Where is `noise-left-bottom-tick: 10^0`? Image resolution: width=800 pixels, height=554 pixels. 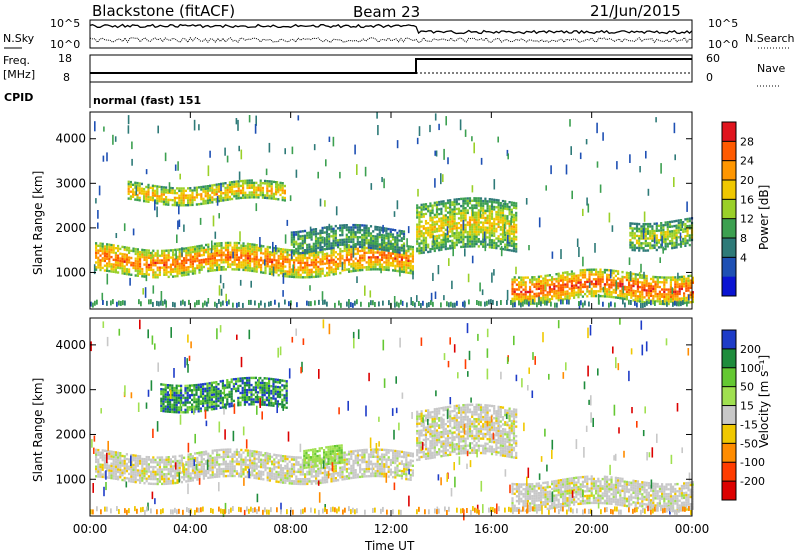 noise-left-bottom-tick: 10^0 is located at coordinates (65, 44).